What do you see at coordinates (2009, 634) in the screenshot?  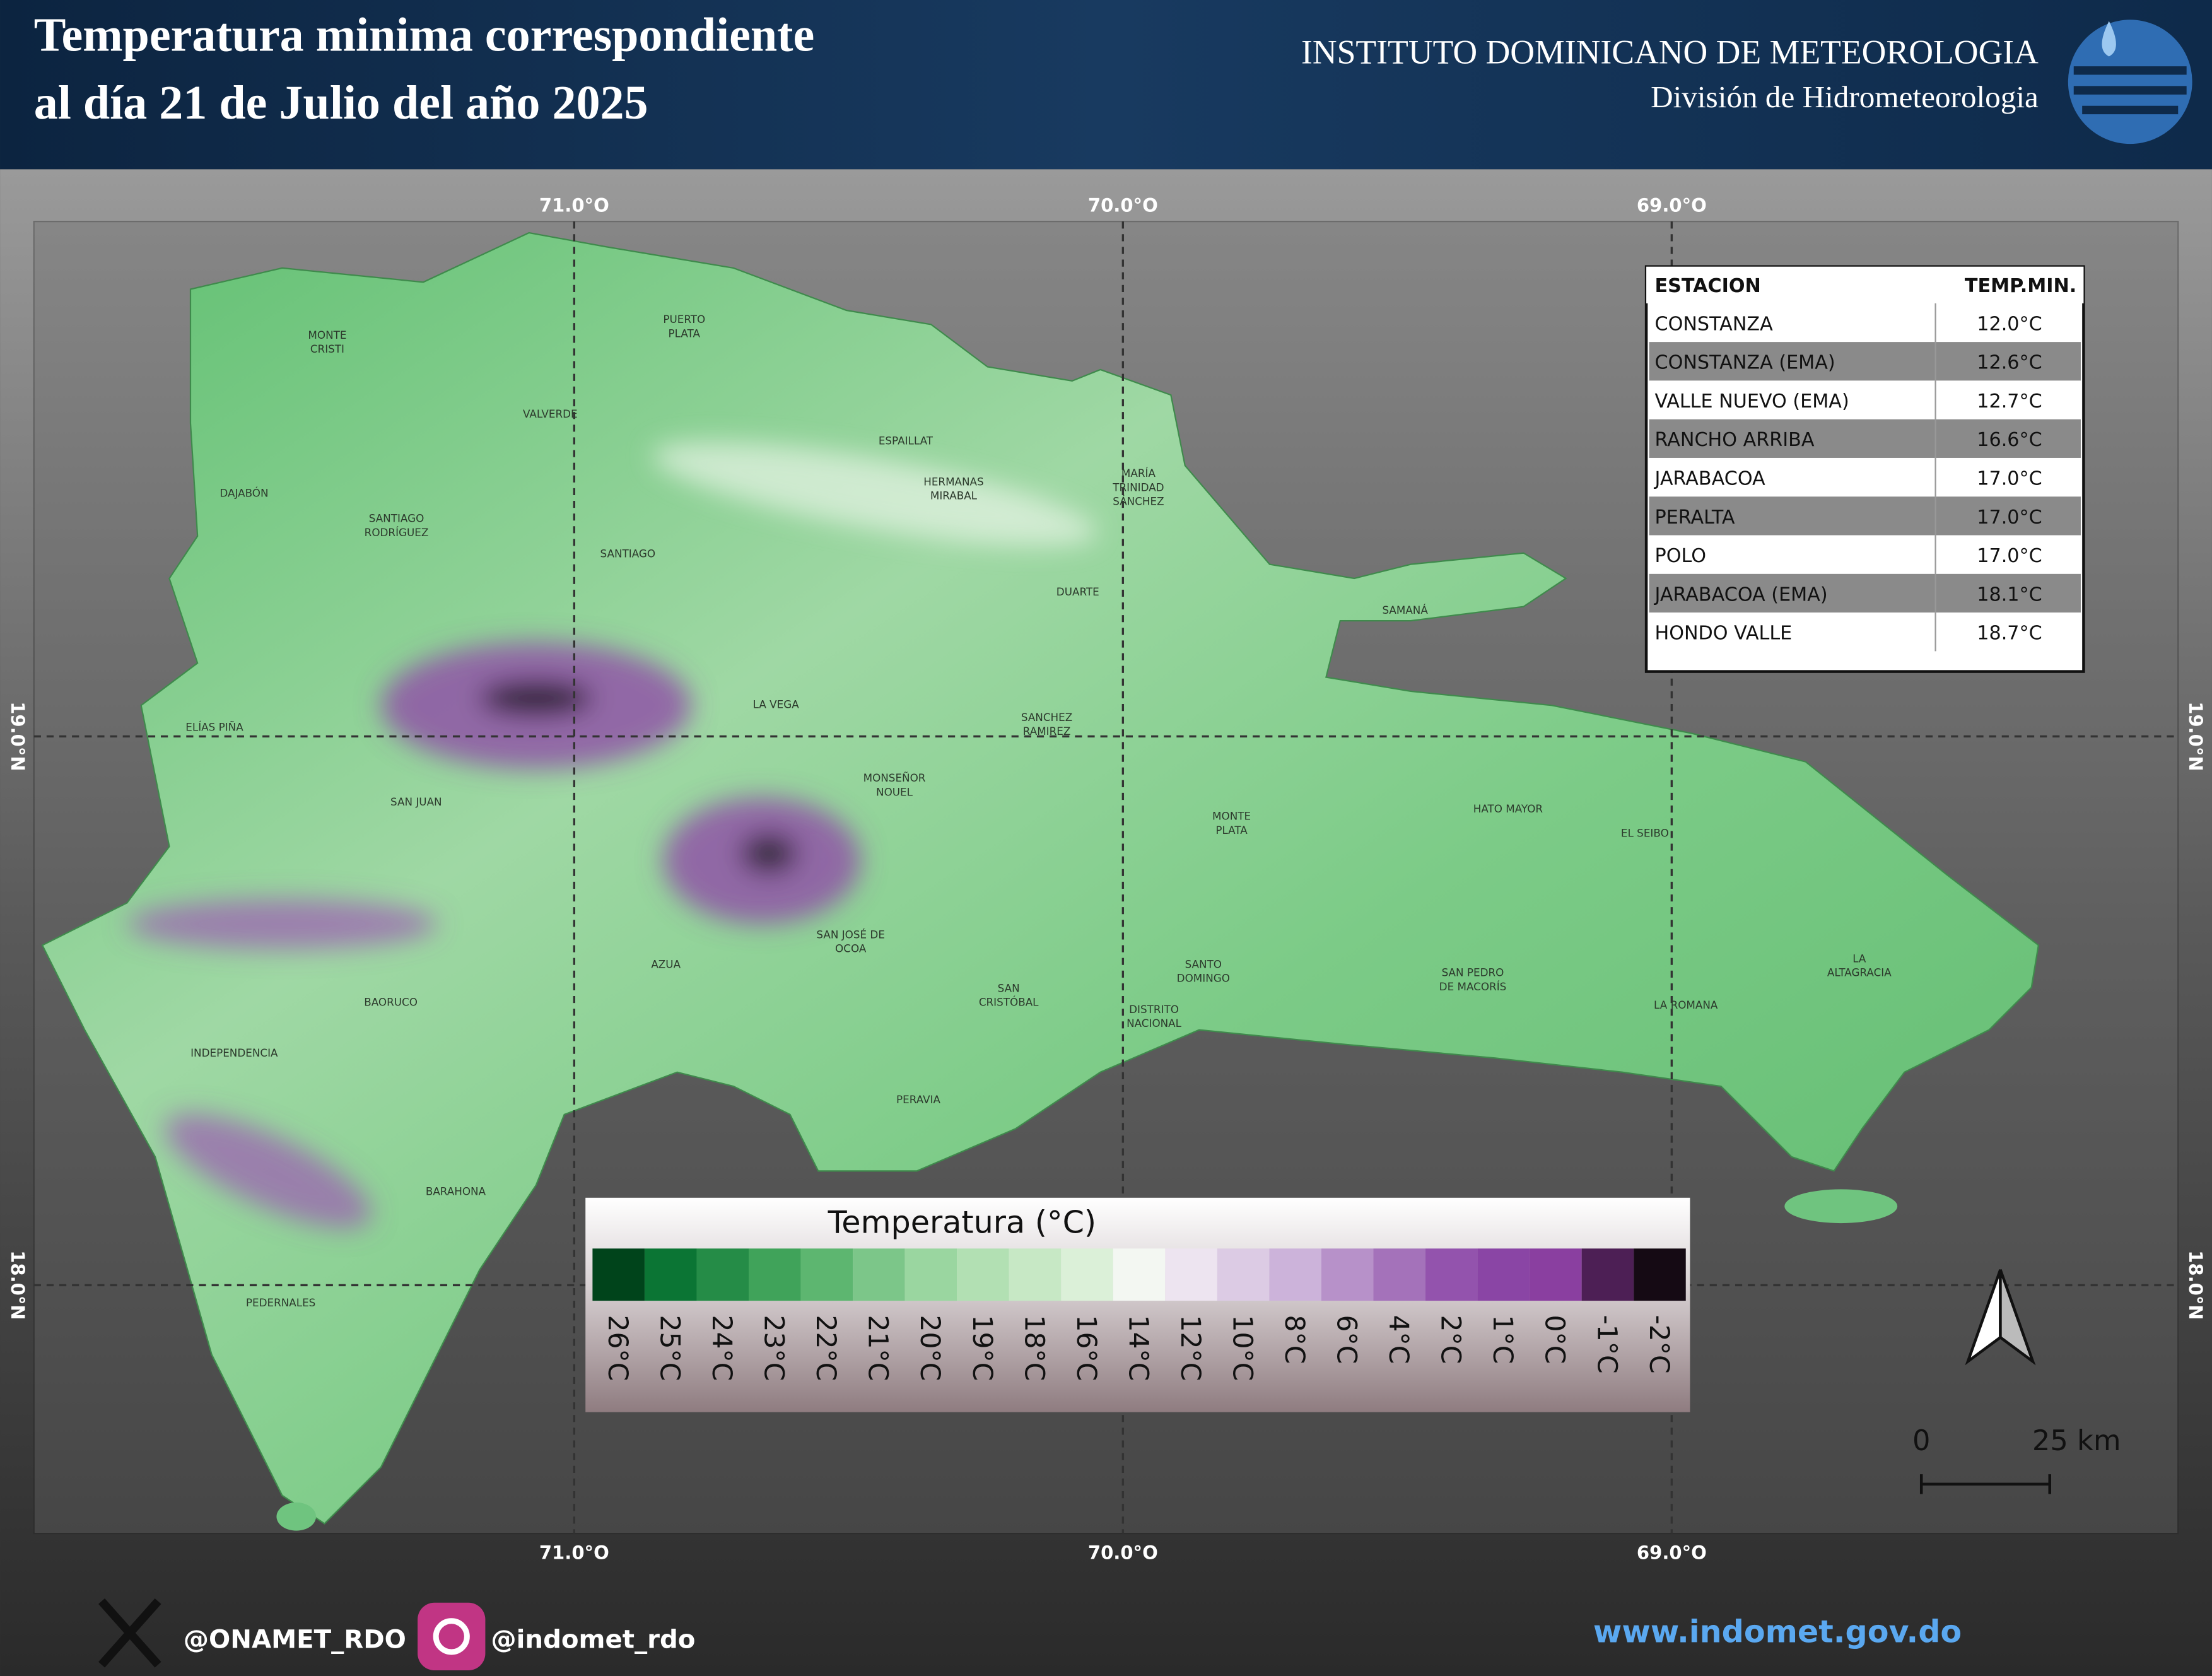 I see `station-temp: 18.7°C` at bounding box center [2009, 634].